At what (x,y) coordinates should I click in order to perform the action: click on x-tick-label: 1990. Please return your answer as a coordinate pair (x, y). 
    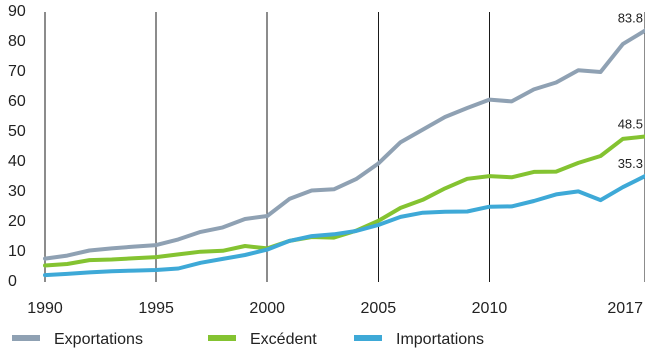
    Looking at the image, I should click on (45, 308).